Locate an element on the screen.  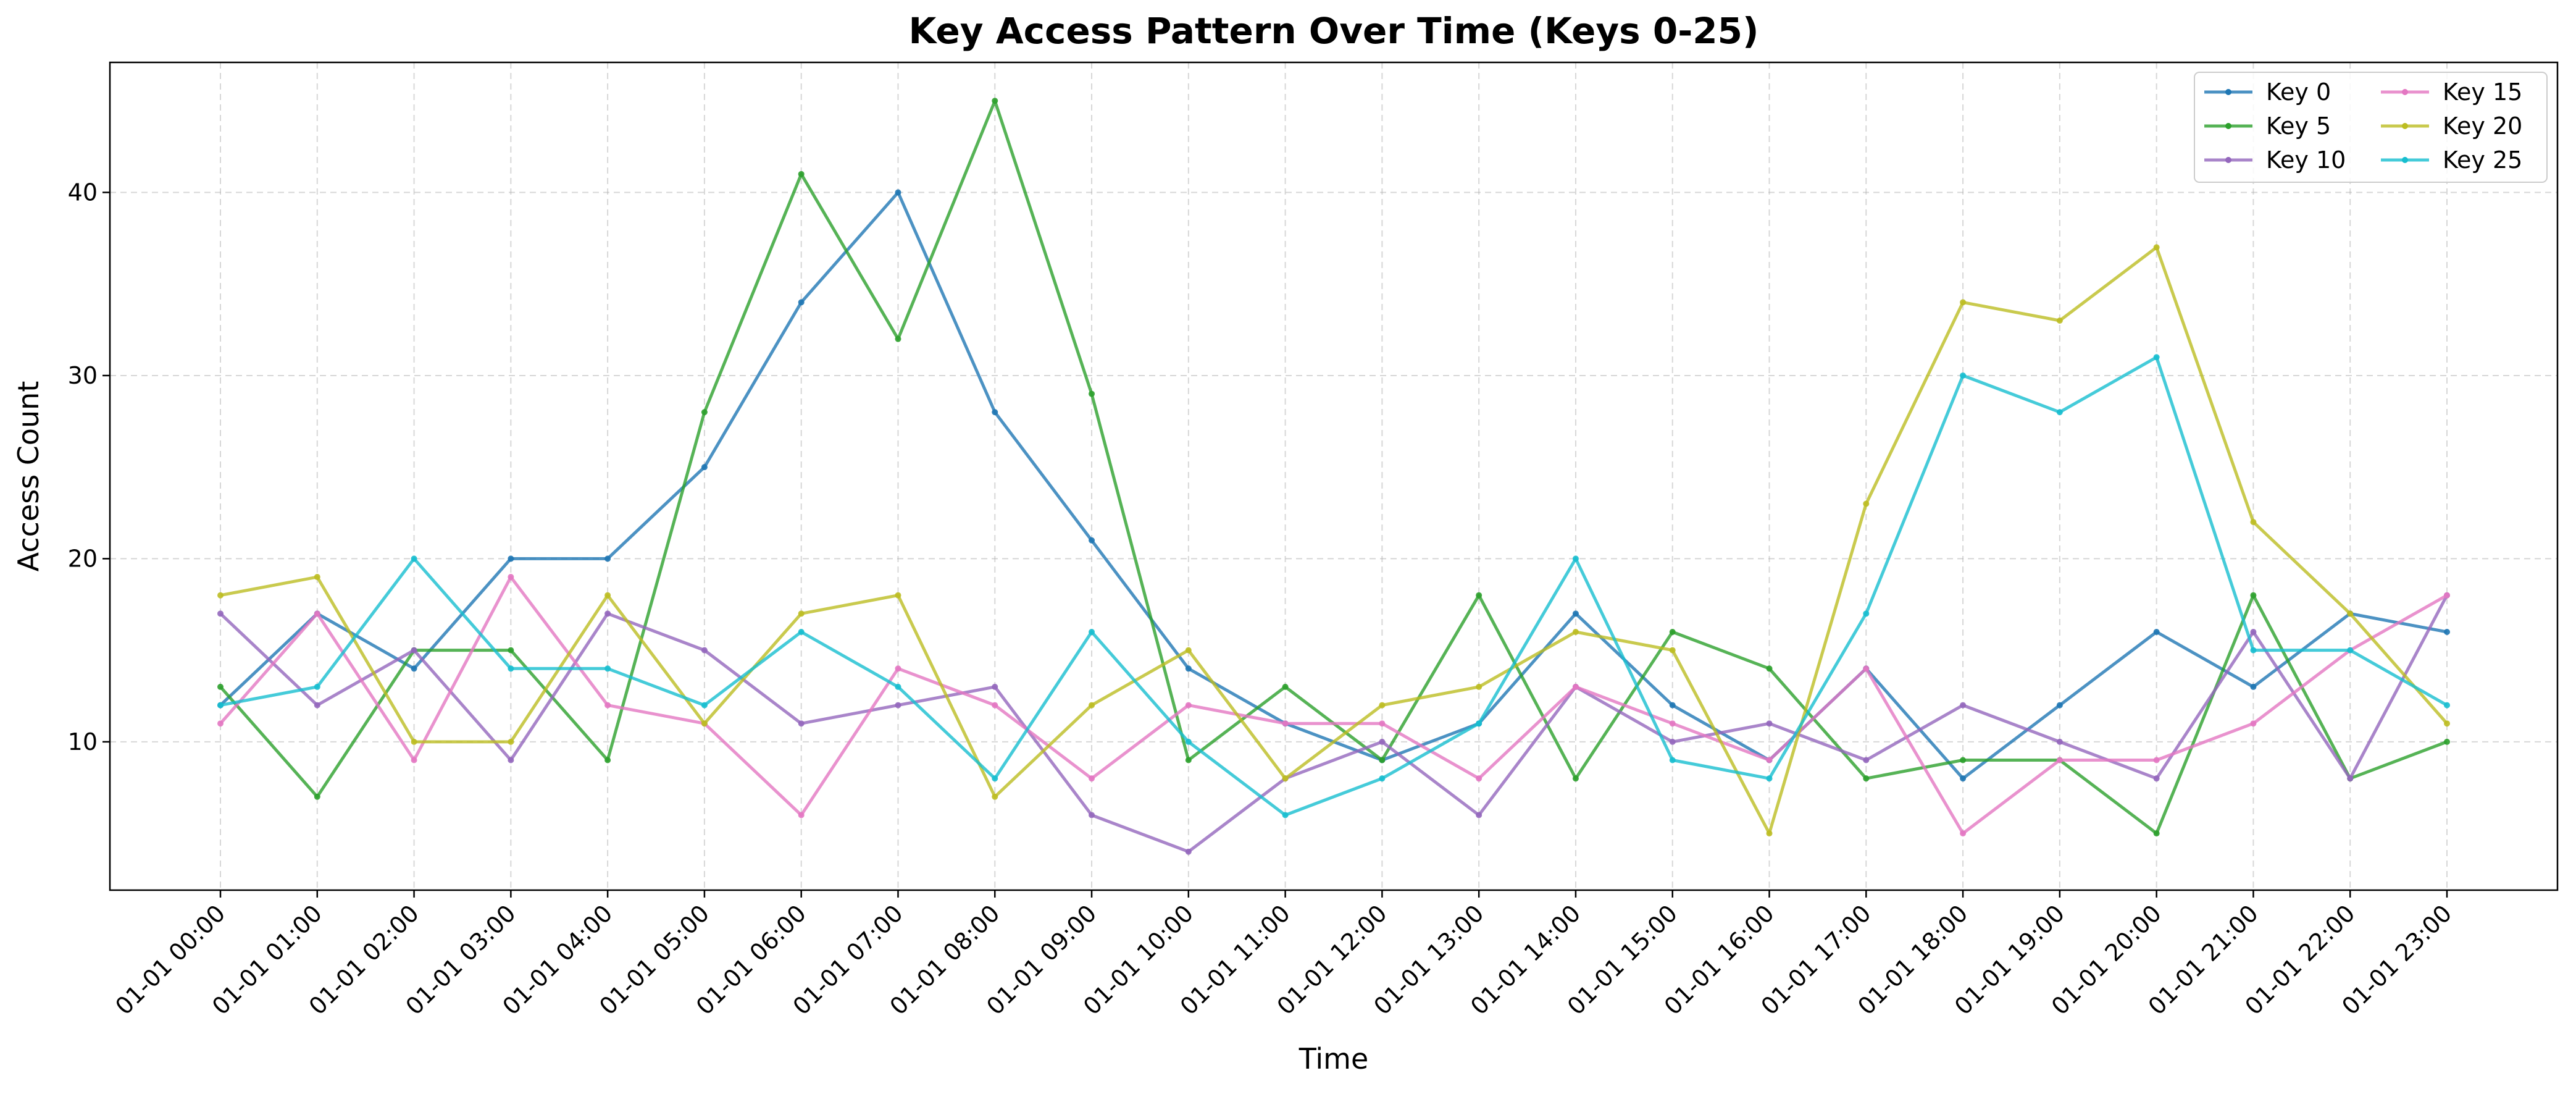
y-tick-label: 30 is located at coordinates (83, 375).